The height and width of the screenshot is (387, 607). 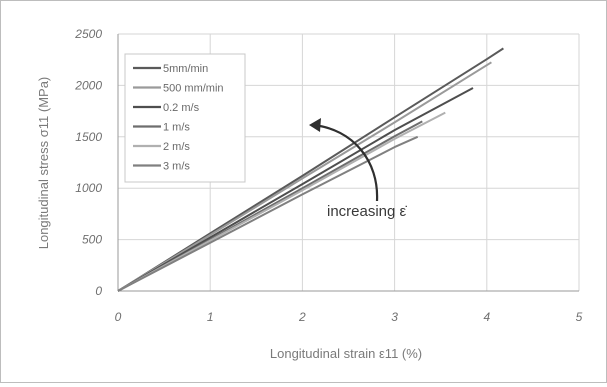 What do you see at coordinates (88, 137) in the screenshot?
I see `y-tick-label: 1500` at bounding box center [88, 137].